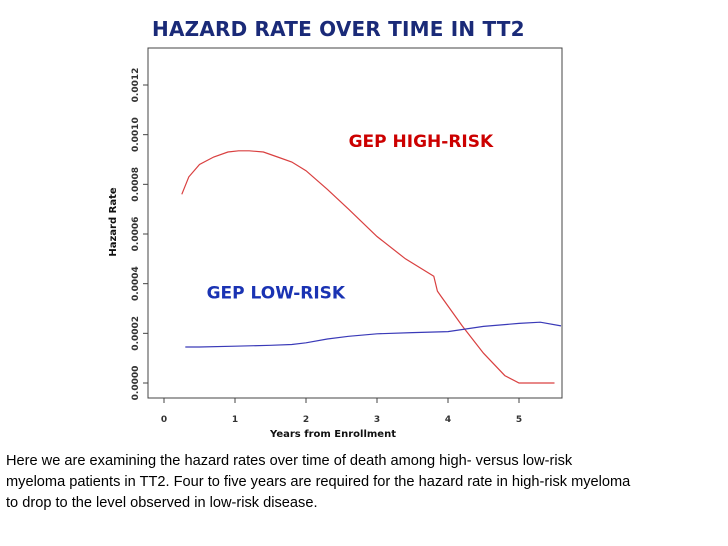 Image resolution: width=728 pixels, height=546 pixels. Describe the element at coordinates (377, 420) in the screenshot. I see `x-tick-label: 3` at that location.